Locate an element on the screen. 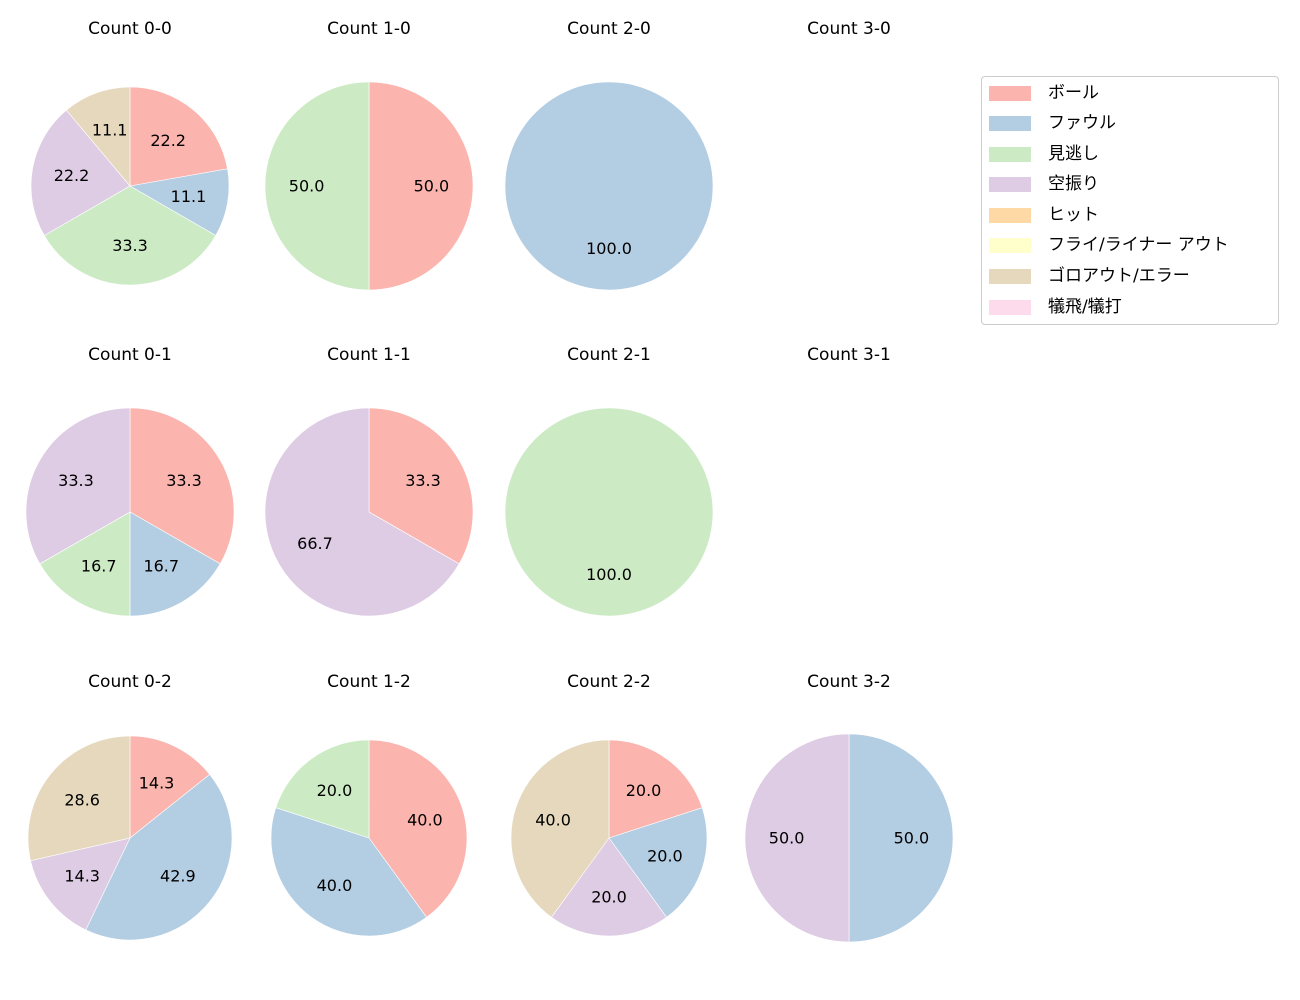  subplot-title: Count 0-1 is located at coordinates (130, 355).